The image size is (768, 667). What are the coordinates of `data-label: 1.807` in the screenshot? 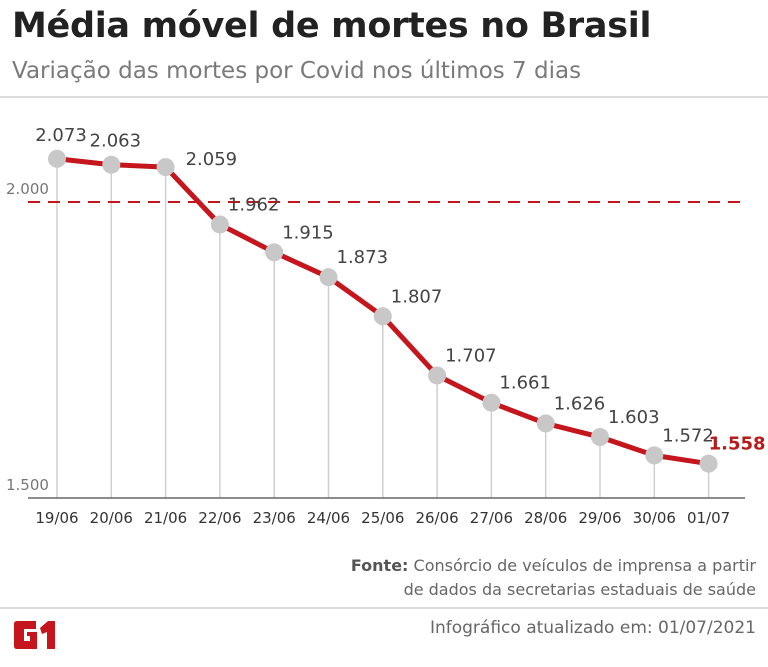 It's located at (417, 296).